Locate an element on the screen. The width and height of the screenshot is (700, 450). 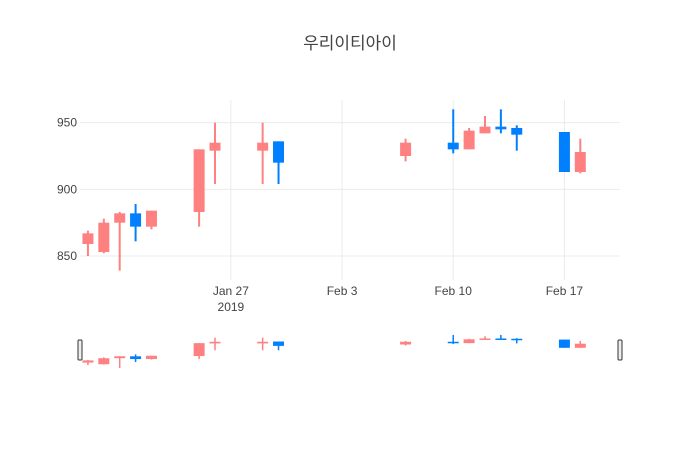
y-axis-ticks: 850 900 950 is located at coordinates (67, 189).